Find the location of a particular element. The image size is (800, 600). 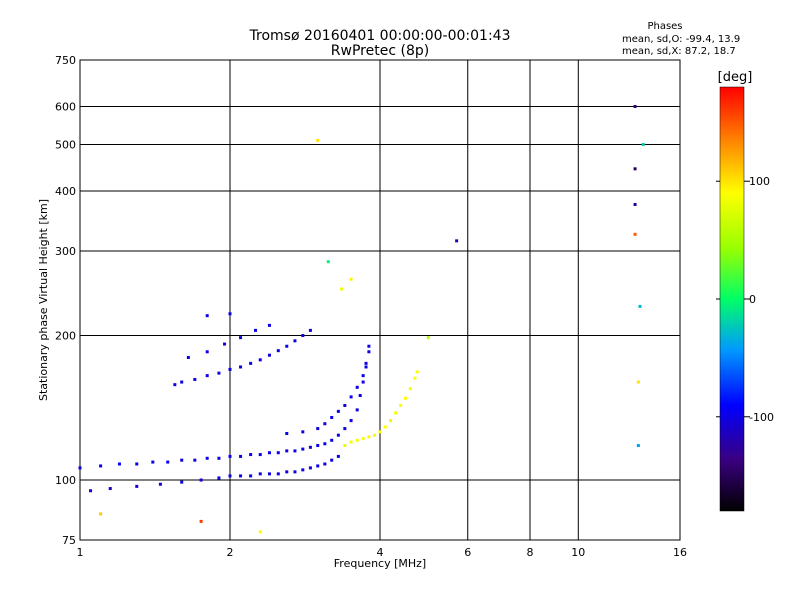

x-axis-label: Frequency [MHz] is located at coordinates (380, 563).